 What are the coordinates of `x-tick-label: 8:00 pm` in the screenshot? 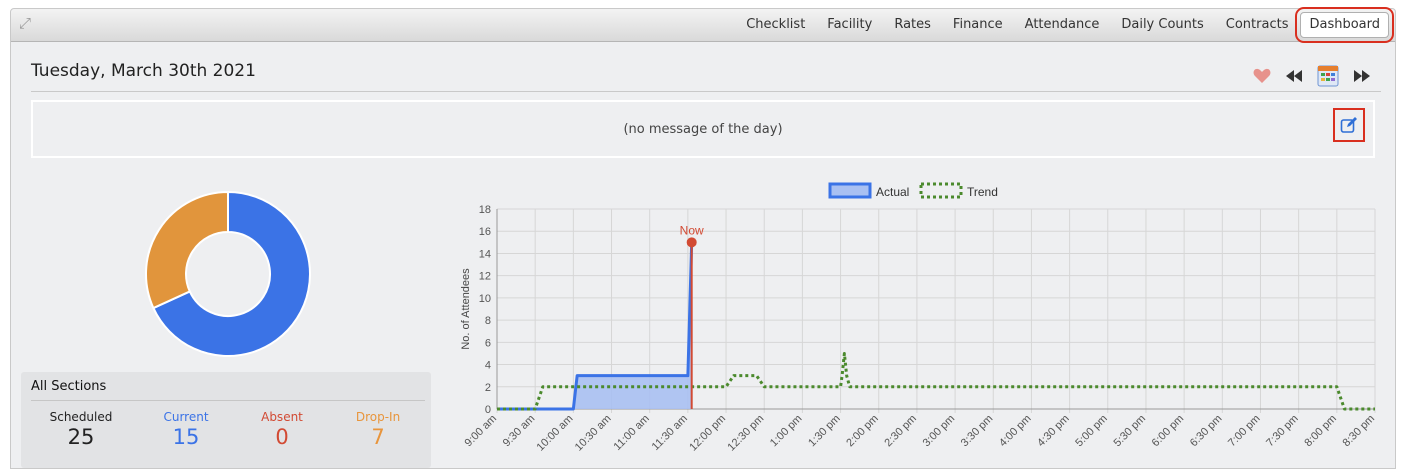 It's located at (1320, 431).